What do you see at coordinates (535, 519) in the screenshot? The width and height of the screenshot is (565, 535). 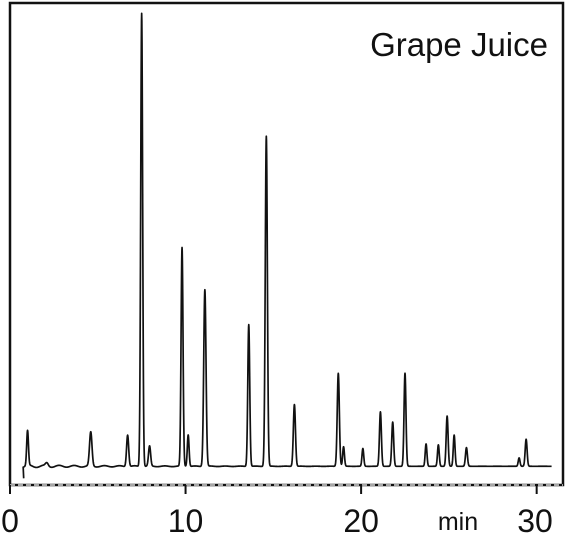 I see `x-tick-label-30: 30` at bounding box center [535, 519].